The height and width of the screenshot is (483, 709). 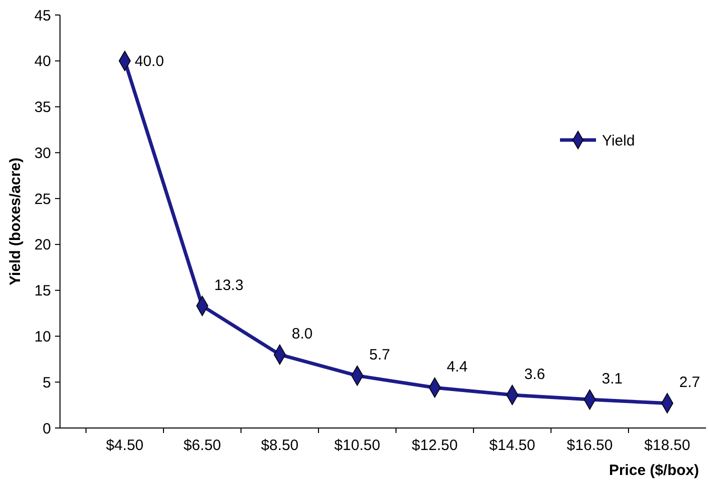 I want to click on x-tick-label: $4.50, so click(x=125, y=445).